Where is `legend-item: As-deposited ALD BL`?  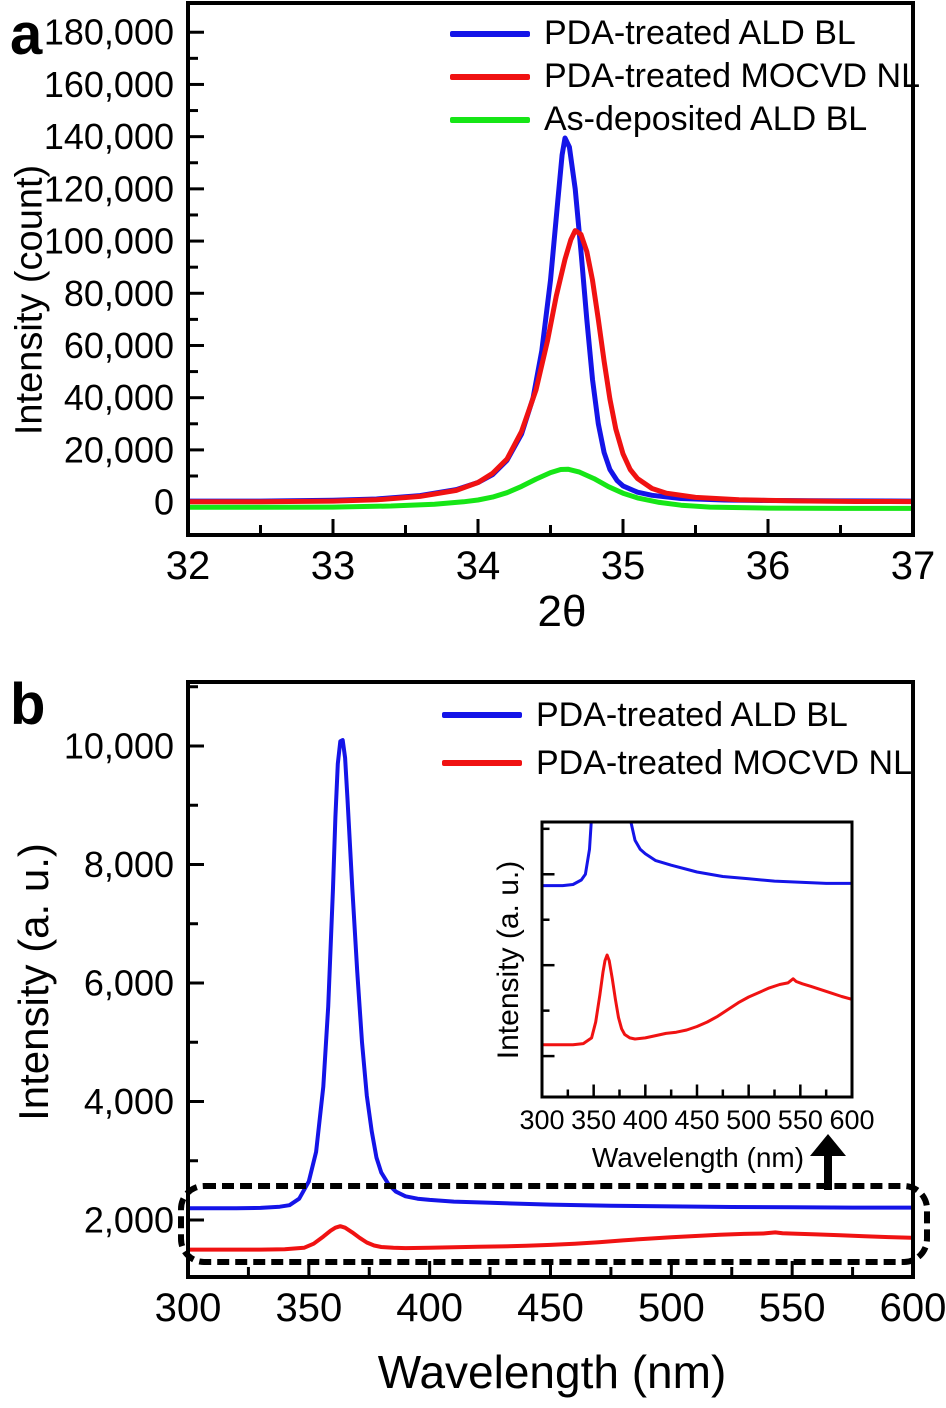
legend-item: As-deposited ALD BL is located at coordinates (685, 119).